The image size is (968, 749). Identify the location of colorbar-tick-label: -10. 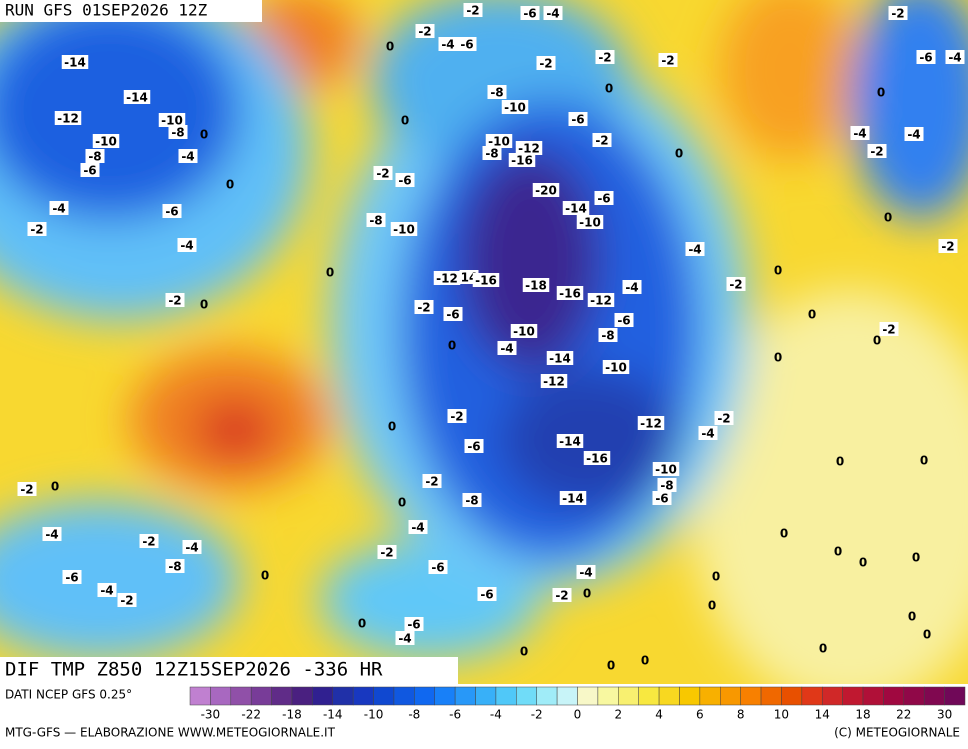
(374, 715).